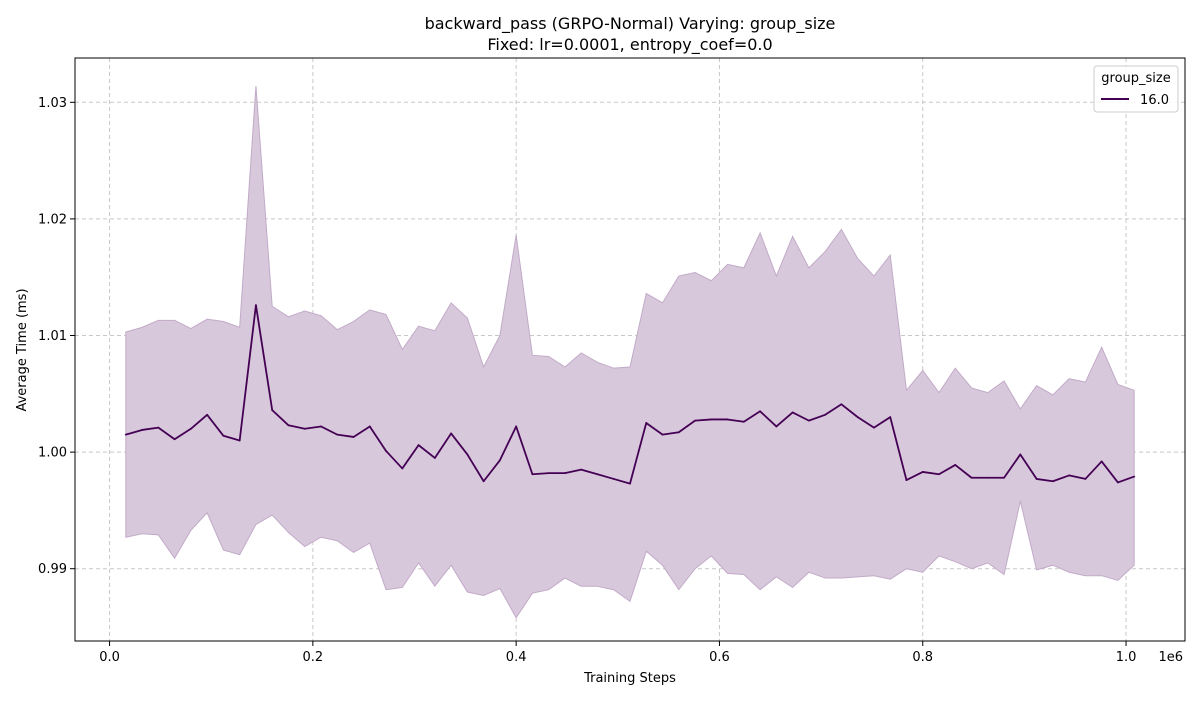 The image size is (1200, 704). Describe the element at coordinates (52, 219) in the screenshot. I see `y-tick-label-3: 1.02` at that location.